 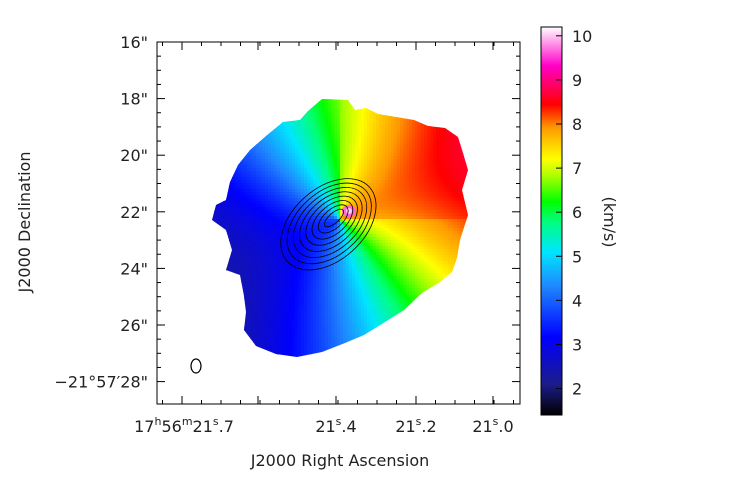 I want to click on x-tick-label: 21s.4, so click(x=335, y=425).